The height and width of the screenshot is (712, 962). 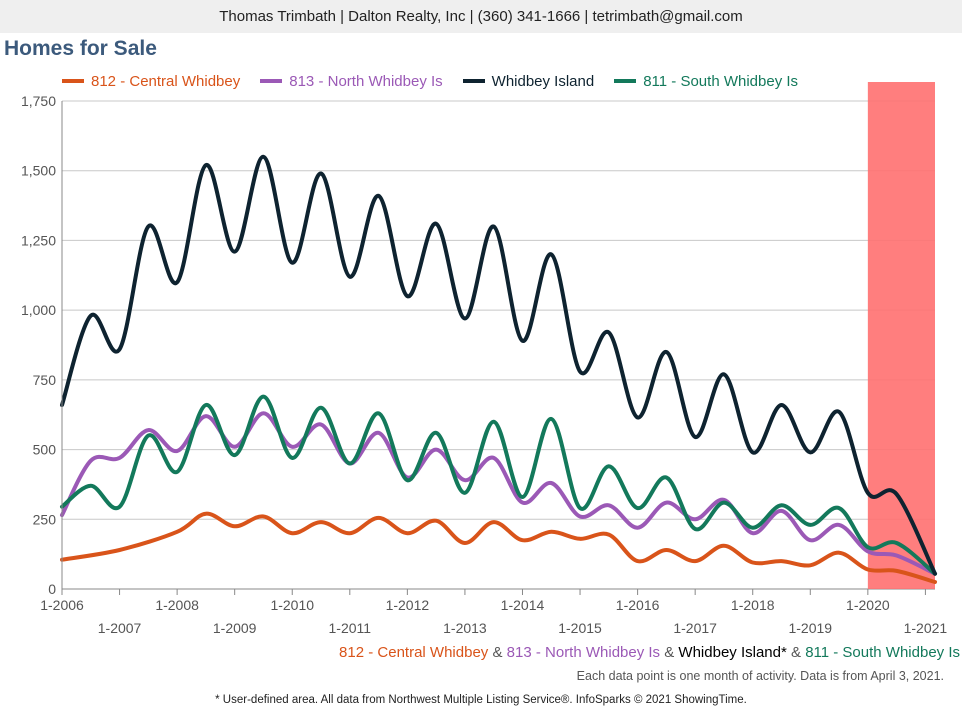 What do you see at coordinates (120, 628) in the screenshot?
I see `x-tick-label: 1-2007` at bounding box center [120, 628].